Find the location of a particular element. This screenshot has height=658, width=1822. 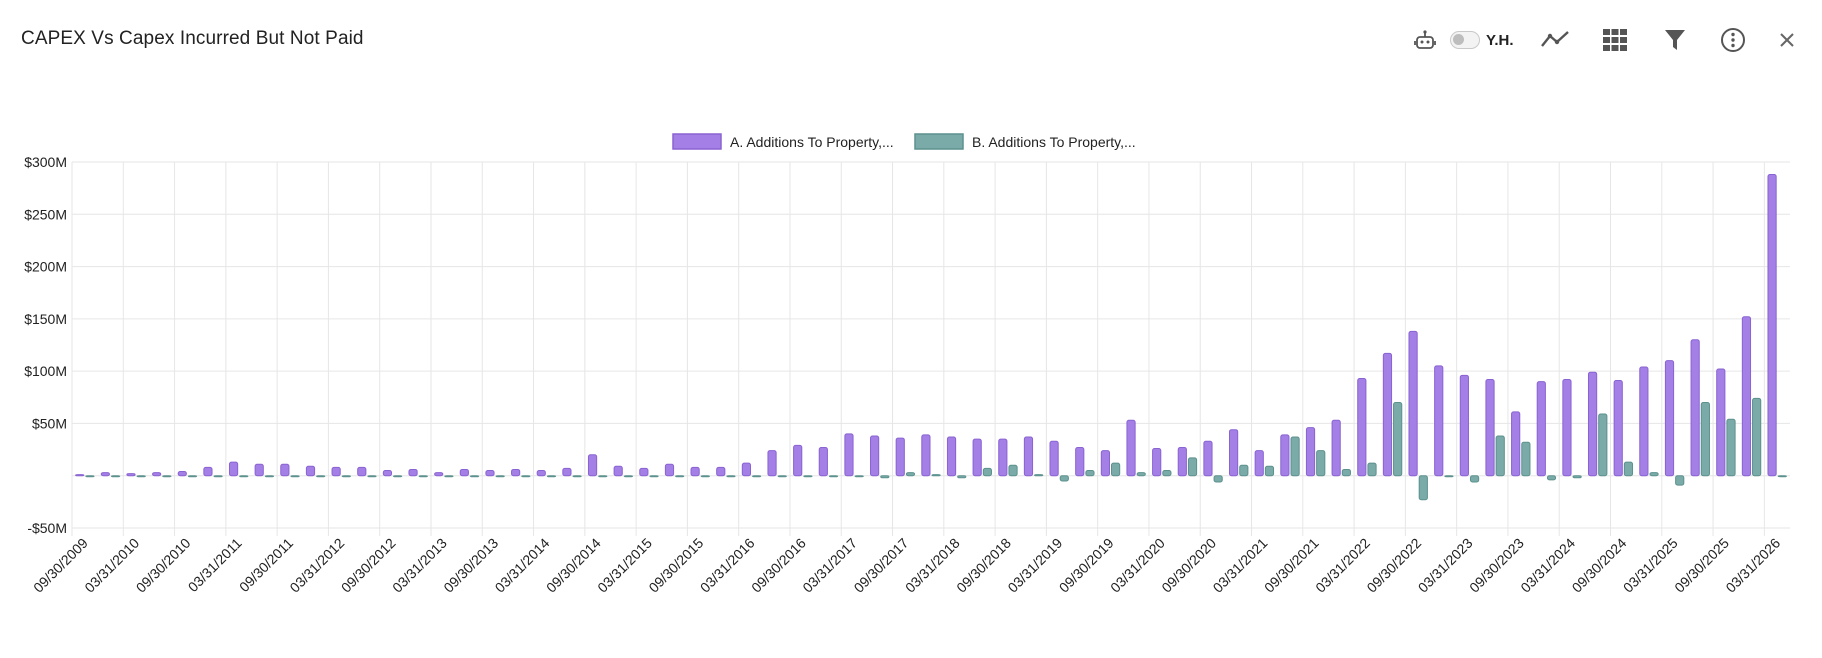

filter-icon is located at coordinates (1675, 40).